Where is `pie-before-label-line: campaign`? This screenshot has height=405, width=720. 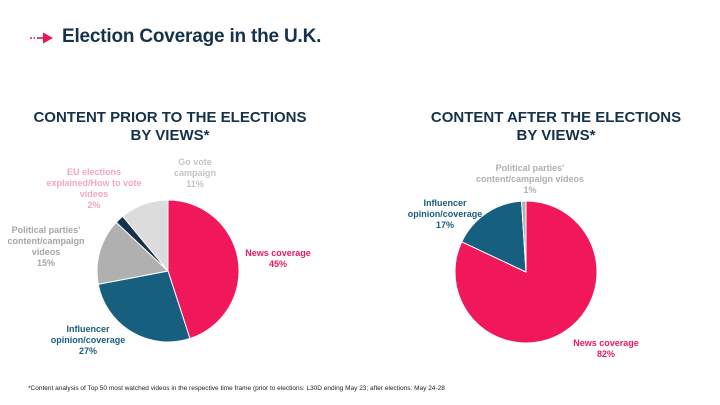
pie-before-label-line: campaign is located at coordinates (195, 173).